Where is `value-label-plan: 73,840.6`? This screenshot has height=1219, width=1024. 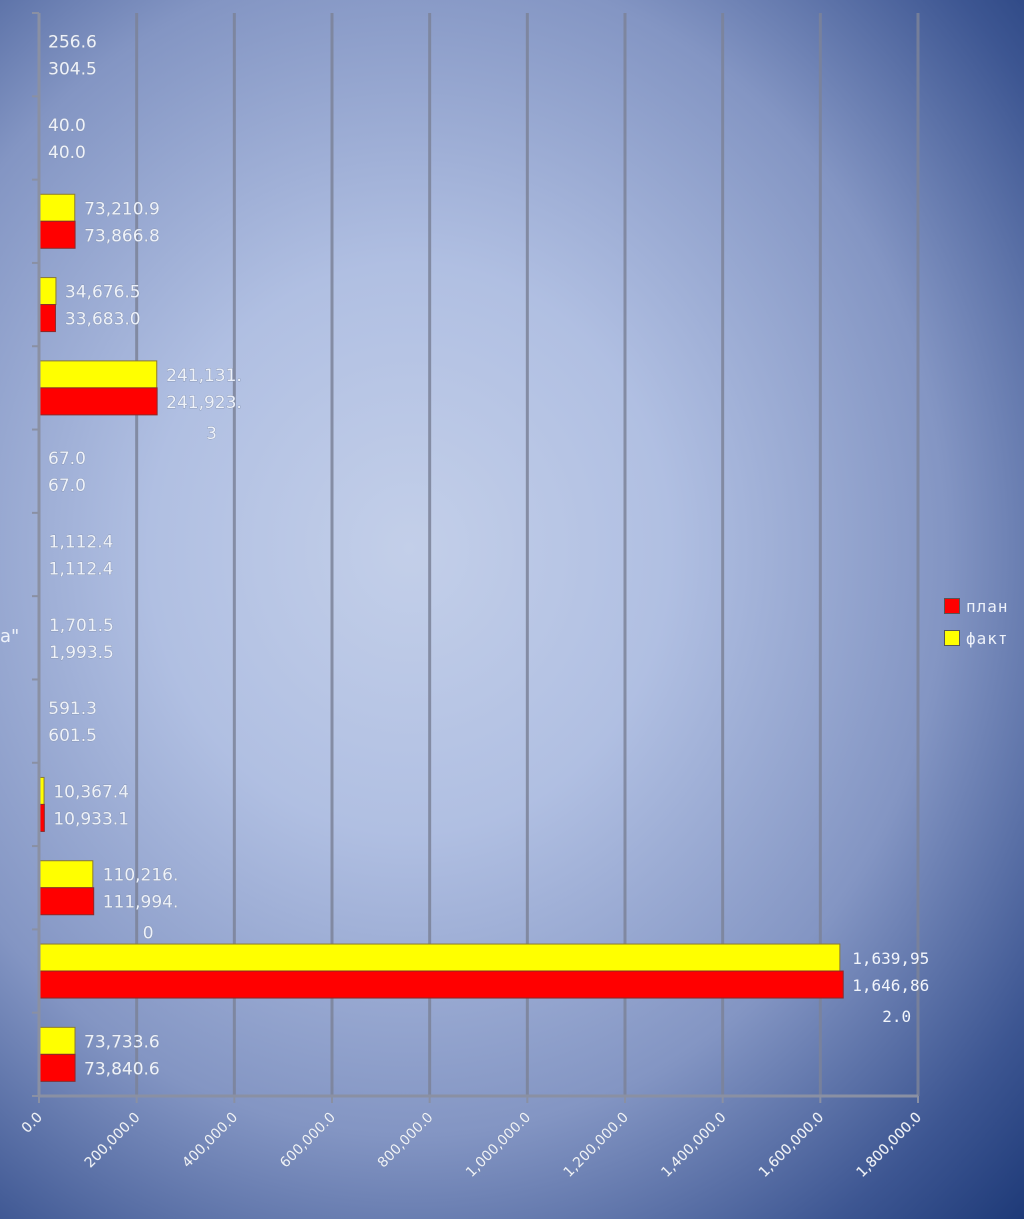 value-label-plan: 73,840.6 is located at coordinates (122, 1069).